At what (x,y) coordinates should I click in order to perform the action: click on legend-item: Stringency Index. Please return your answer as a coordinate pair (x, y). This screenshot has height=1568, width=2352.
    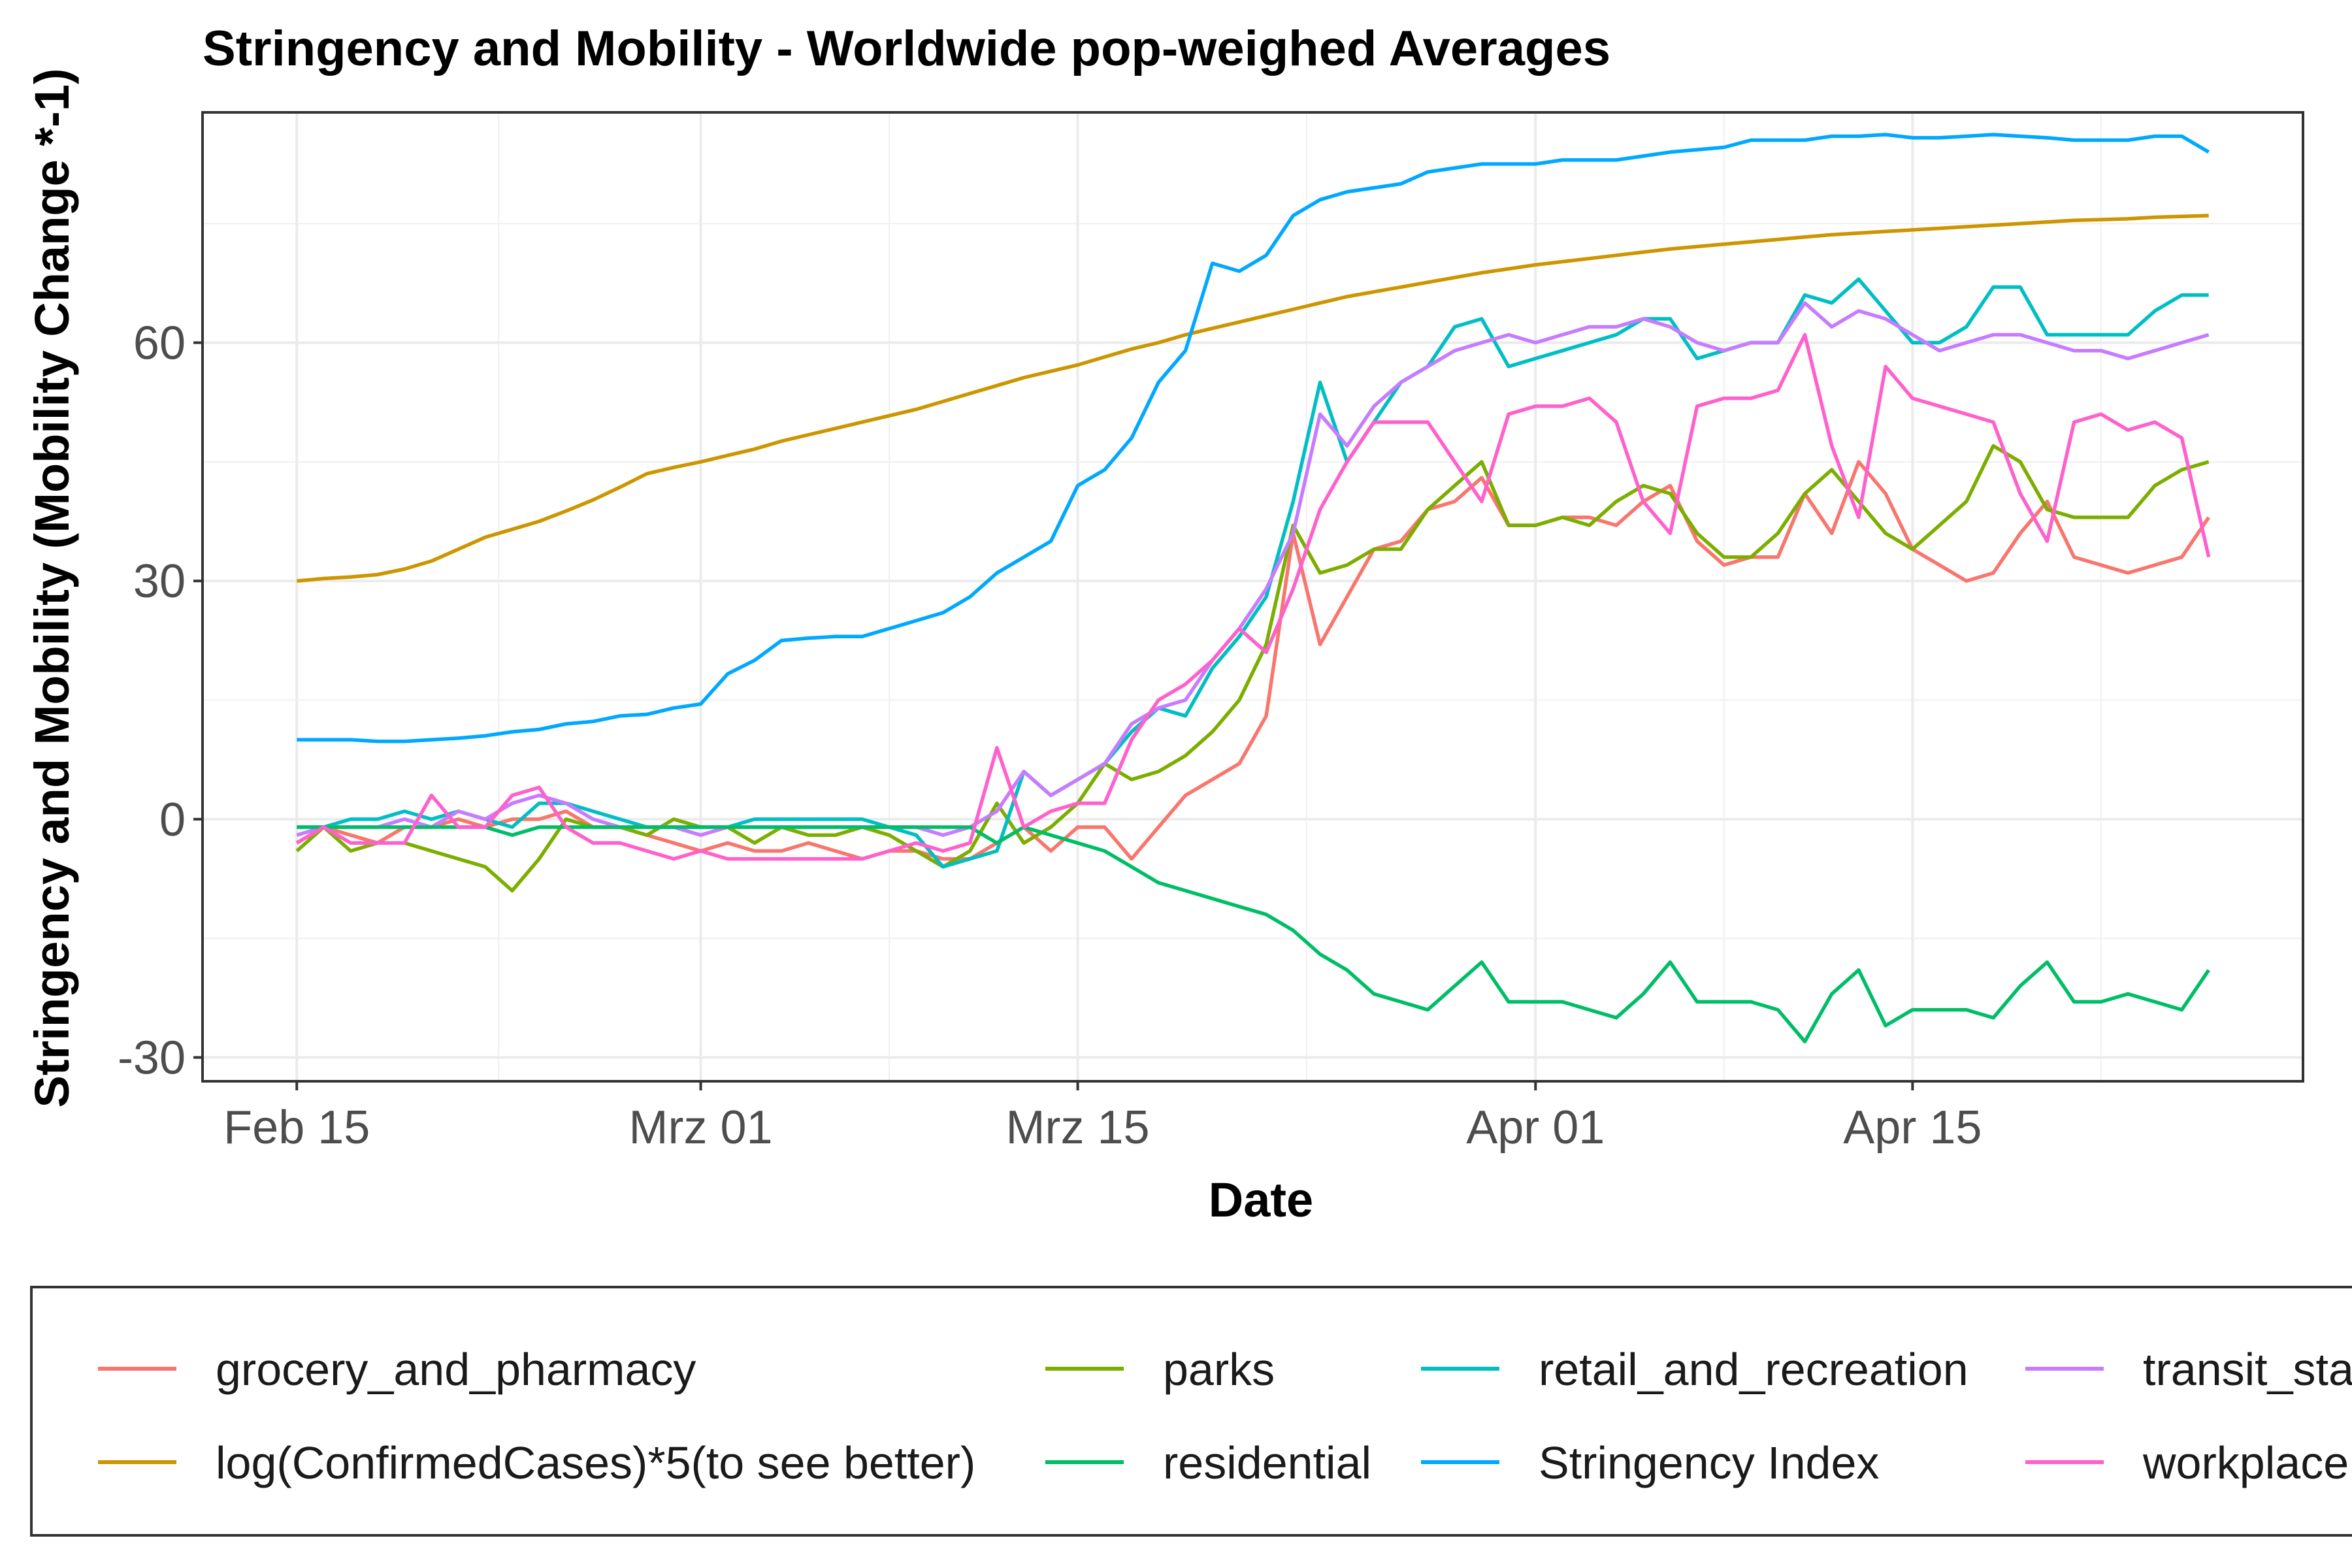
    Looking at the image, I should click on (1650, 1462).